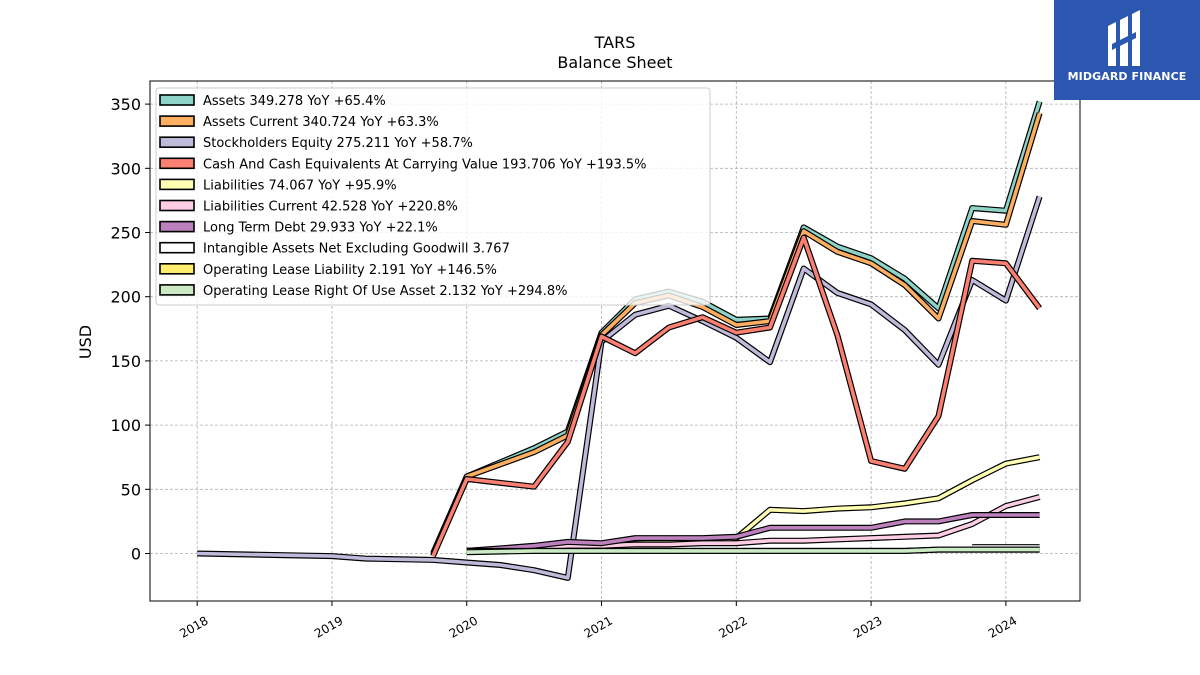 The height and width of the screenshot is (675, 1200). I want to click on y-tick-label: 50, so click(131, 489).